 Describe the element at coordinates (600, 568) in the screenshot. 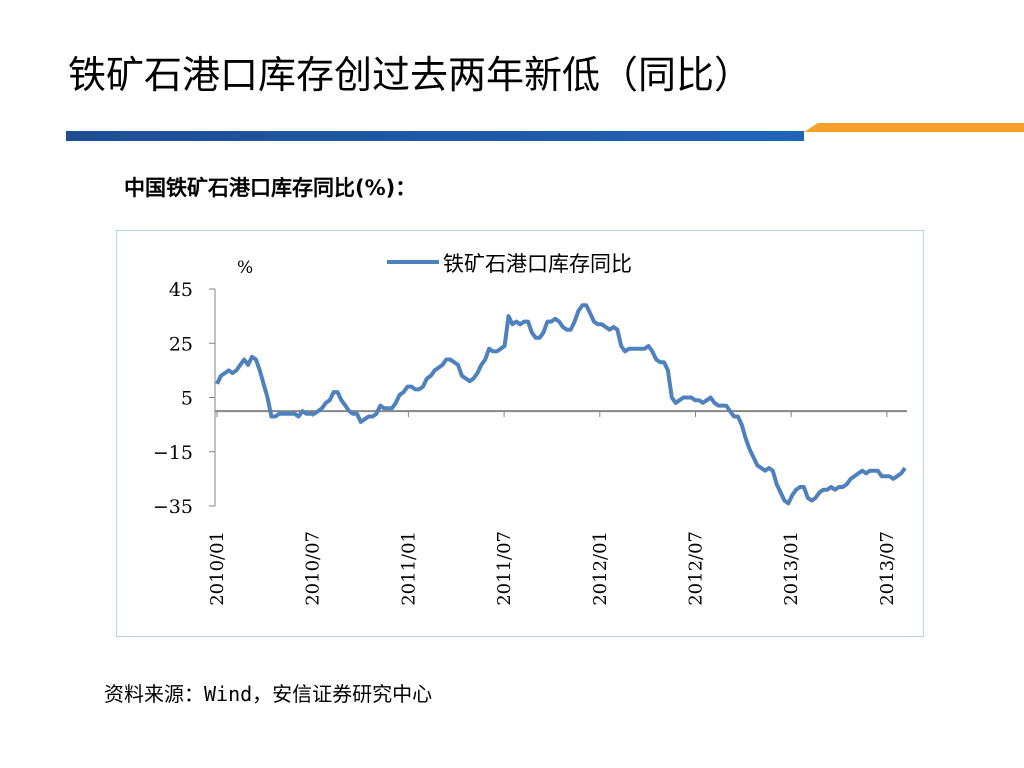

I see `x-tick-label: 2012/01` at that location.